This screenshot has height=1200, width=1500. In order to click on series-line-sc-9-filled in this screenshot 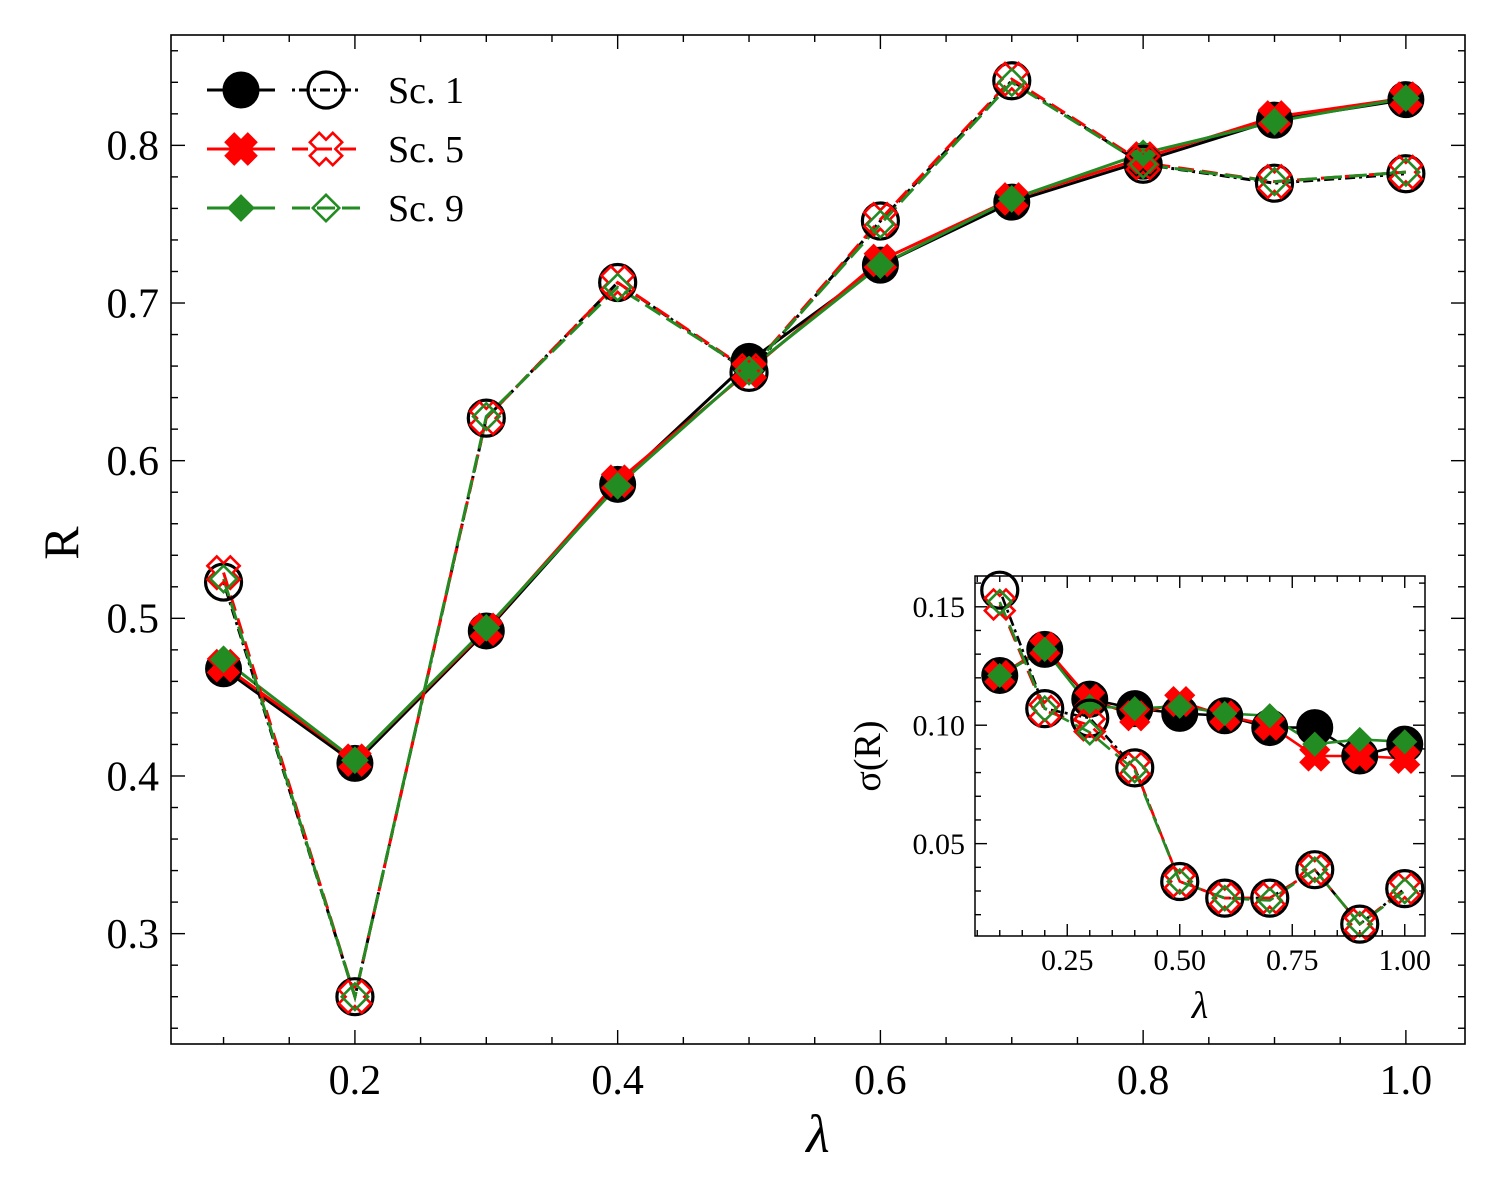, I will do `click(1202, 696)`.